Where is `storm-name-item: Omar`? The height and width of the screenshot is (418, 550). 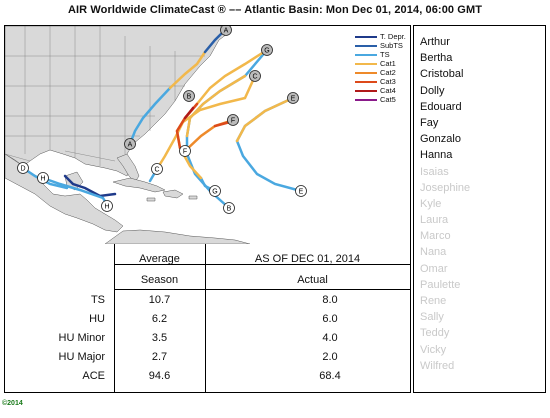 storm-name-item: Omar is located at coordinates (434, 268).